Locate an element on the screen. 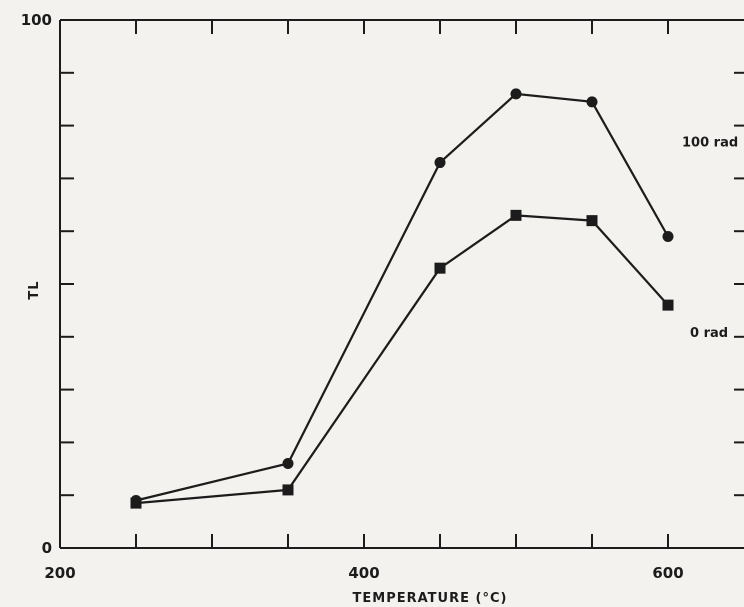  series-label: 0 rad is located at coordinates (709, 333).